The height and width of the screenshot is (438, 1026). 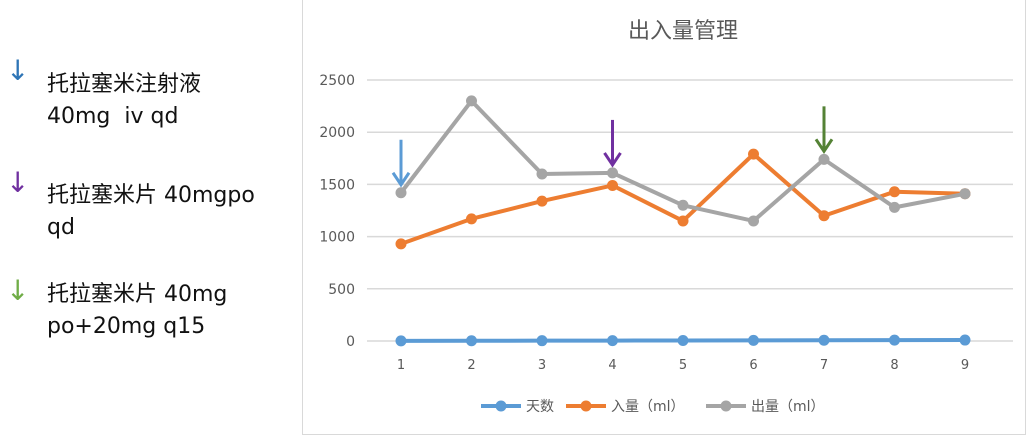 I want to click on annotation-line2: qd, so click(x=61, y=227).